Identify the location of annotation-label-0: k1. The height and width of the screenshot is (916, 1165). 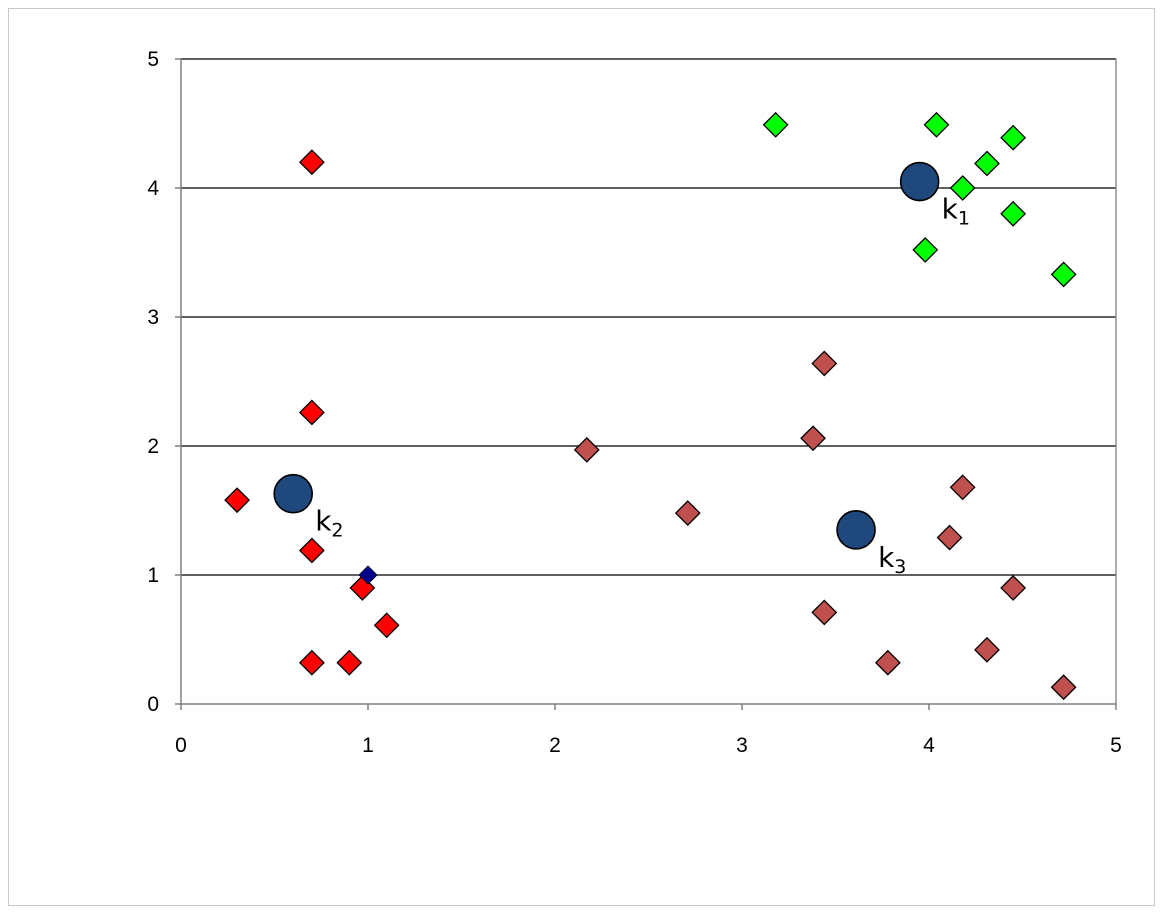
(956, 211).